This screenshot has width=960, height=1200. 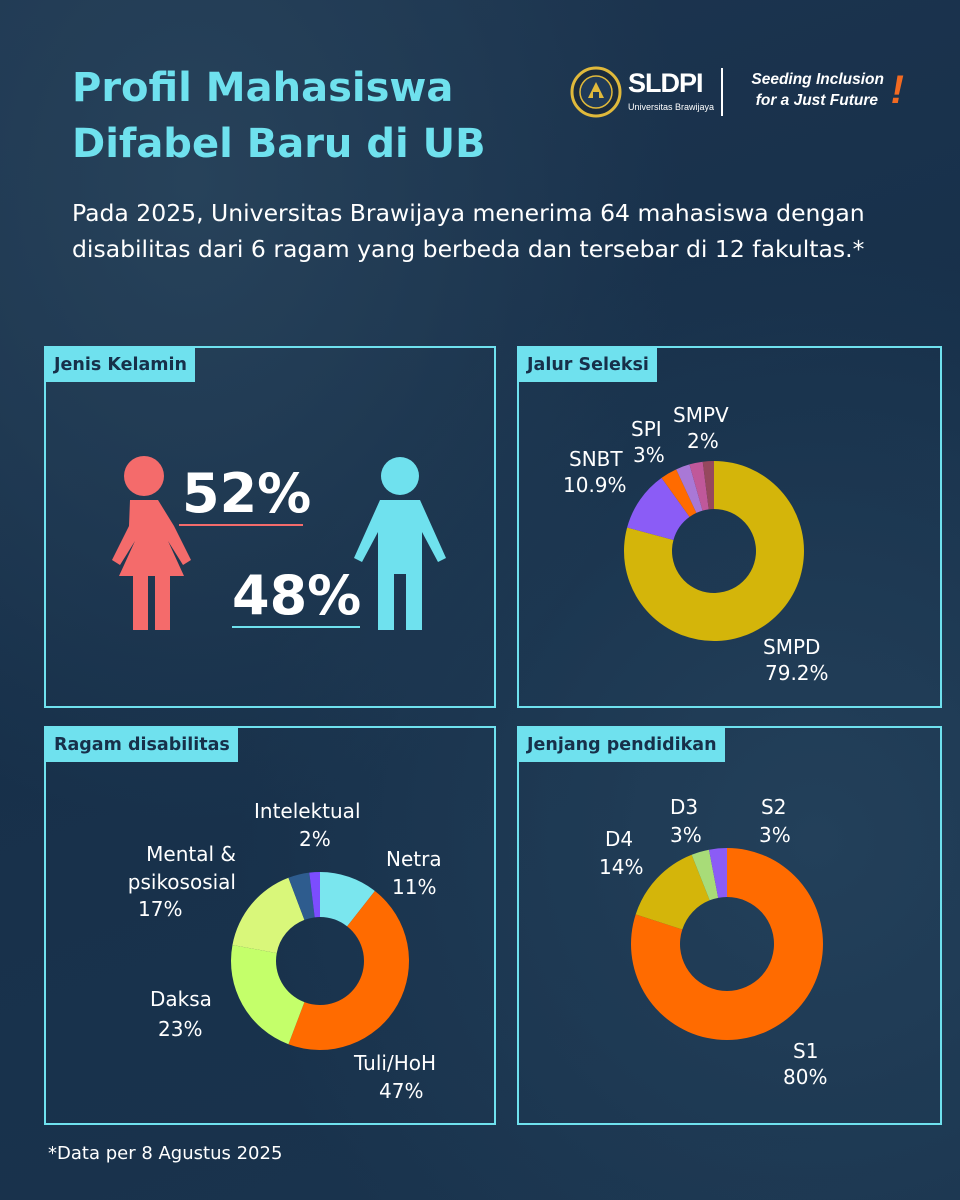 What do you see at coordinates (181, 868) in the screenshot?
I see `label-mental-name: Mental & psikososial` at bounding box center [181, 868].